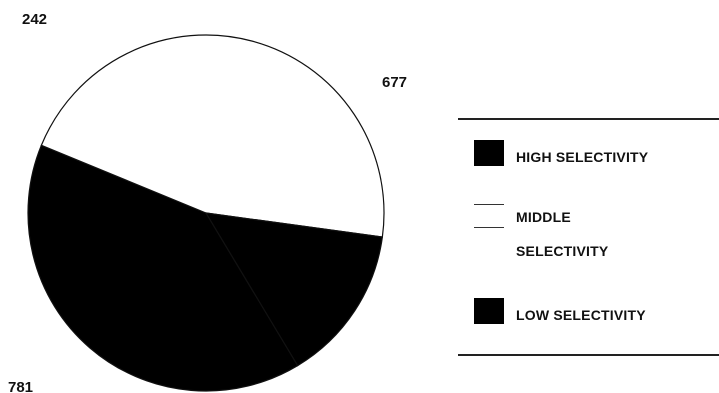 This screenshot has width=719, height=393. What do you see at coordinates (489, 216) in the screenshot?
I see `legend-swatch-middle` at bounding box center [489, 216].